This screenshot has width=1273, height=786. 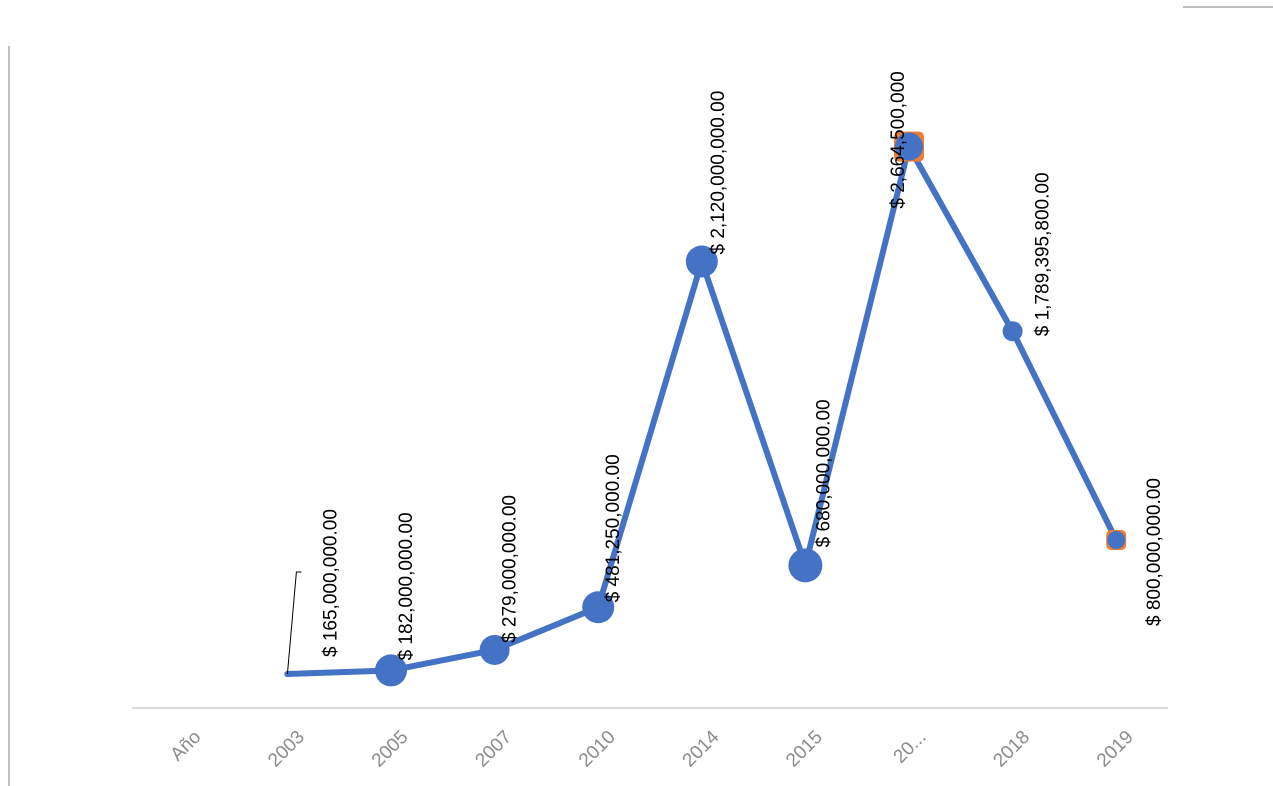 What do you see at coordinates (1115, 749) in the screenshot?
I see `x-tick-label-2019: 2019` at bounding box center [1115, 749].